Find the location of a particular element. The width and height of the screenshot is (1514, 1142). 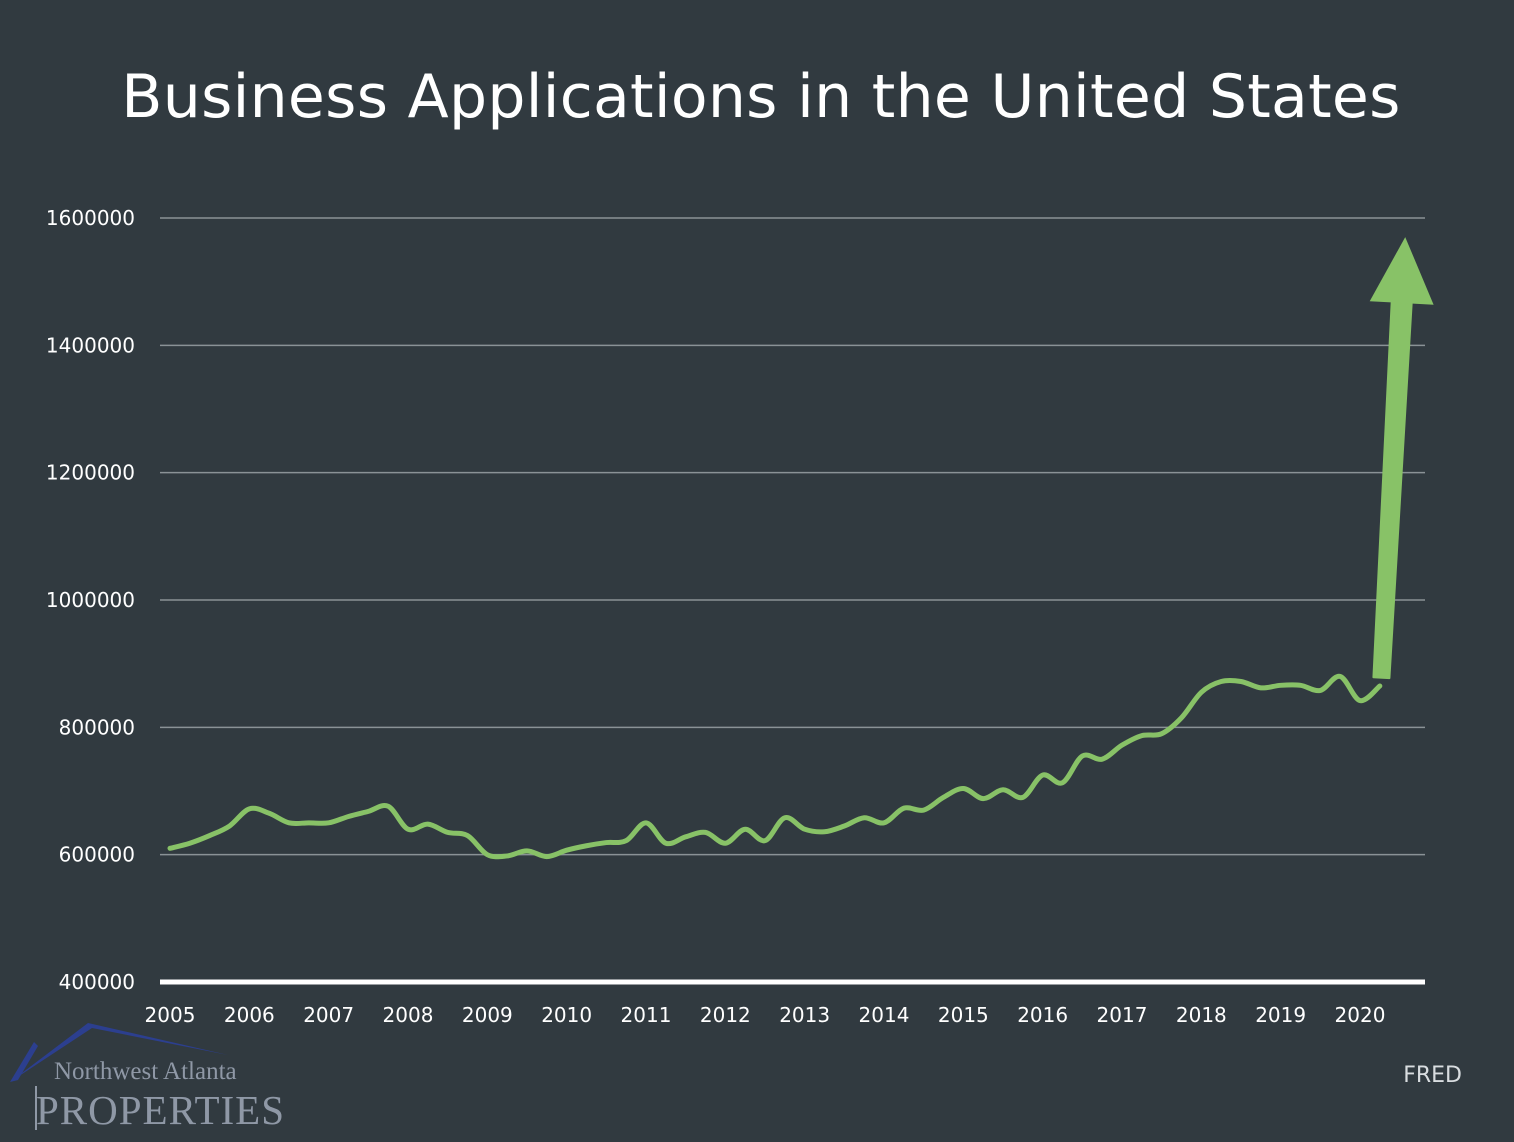

x-tick-label: 2016 is located at coordinates (1042, 1015).